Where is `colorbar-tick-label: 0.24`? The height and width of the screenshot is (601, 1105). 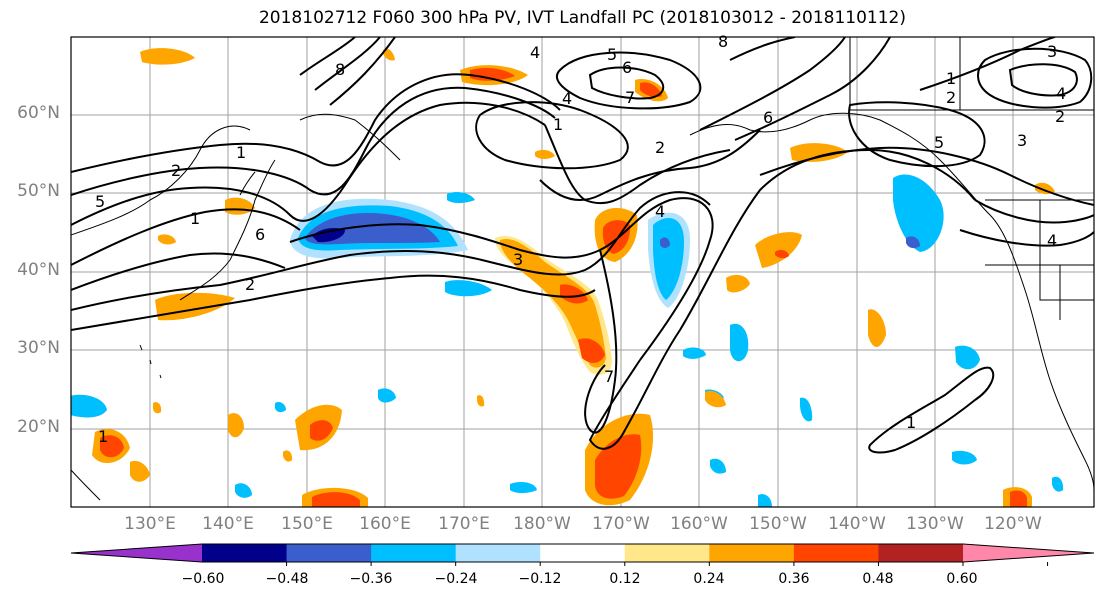 colorbar-tick-label: 0.24 is located at coordinates (709, 579).